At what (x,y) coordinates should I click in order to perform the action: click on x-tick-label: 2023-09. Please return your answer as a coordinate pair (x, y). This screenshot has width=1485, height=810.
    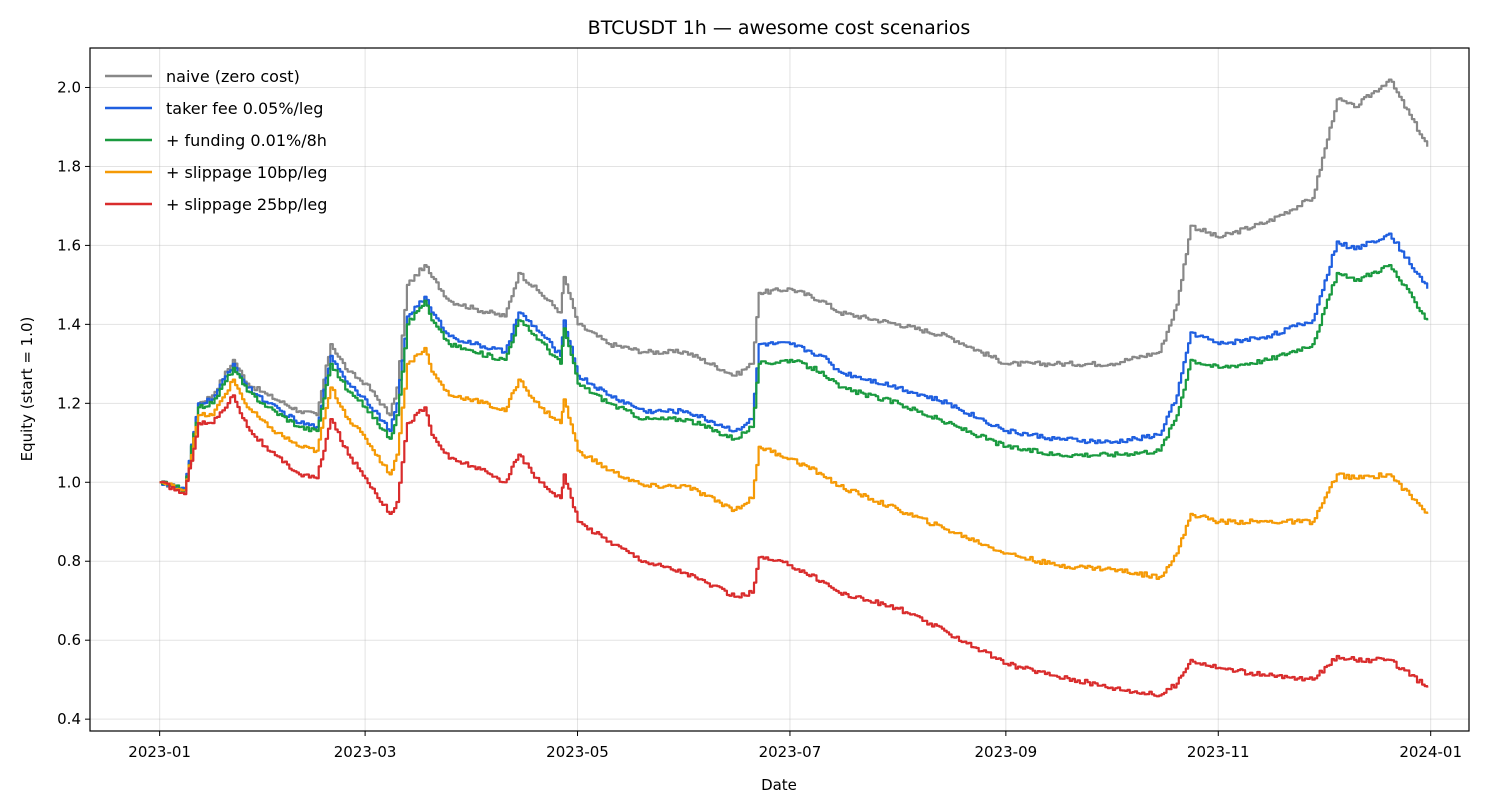
    Looking at the image, I should click on (1006, 752).